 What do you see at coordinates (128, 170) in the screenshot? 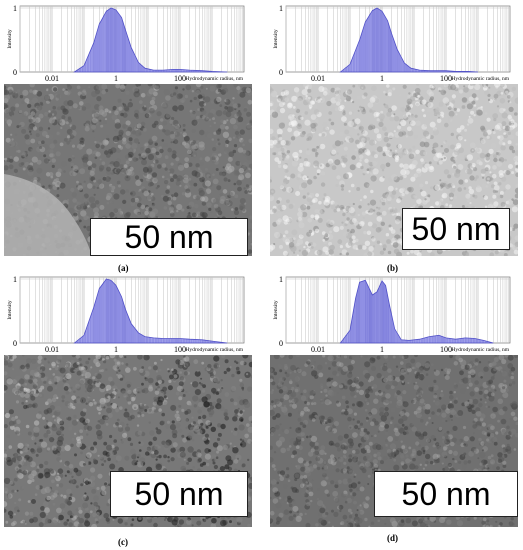
I see `tem-image-a: 50 nm` at bounding box center [128, 170].